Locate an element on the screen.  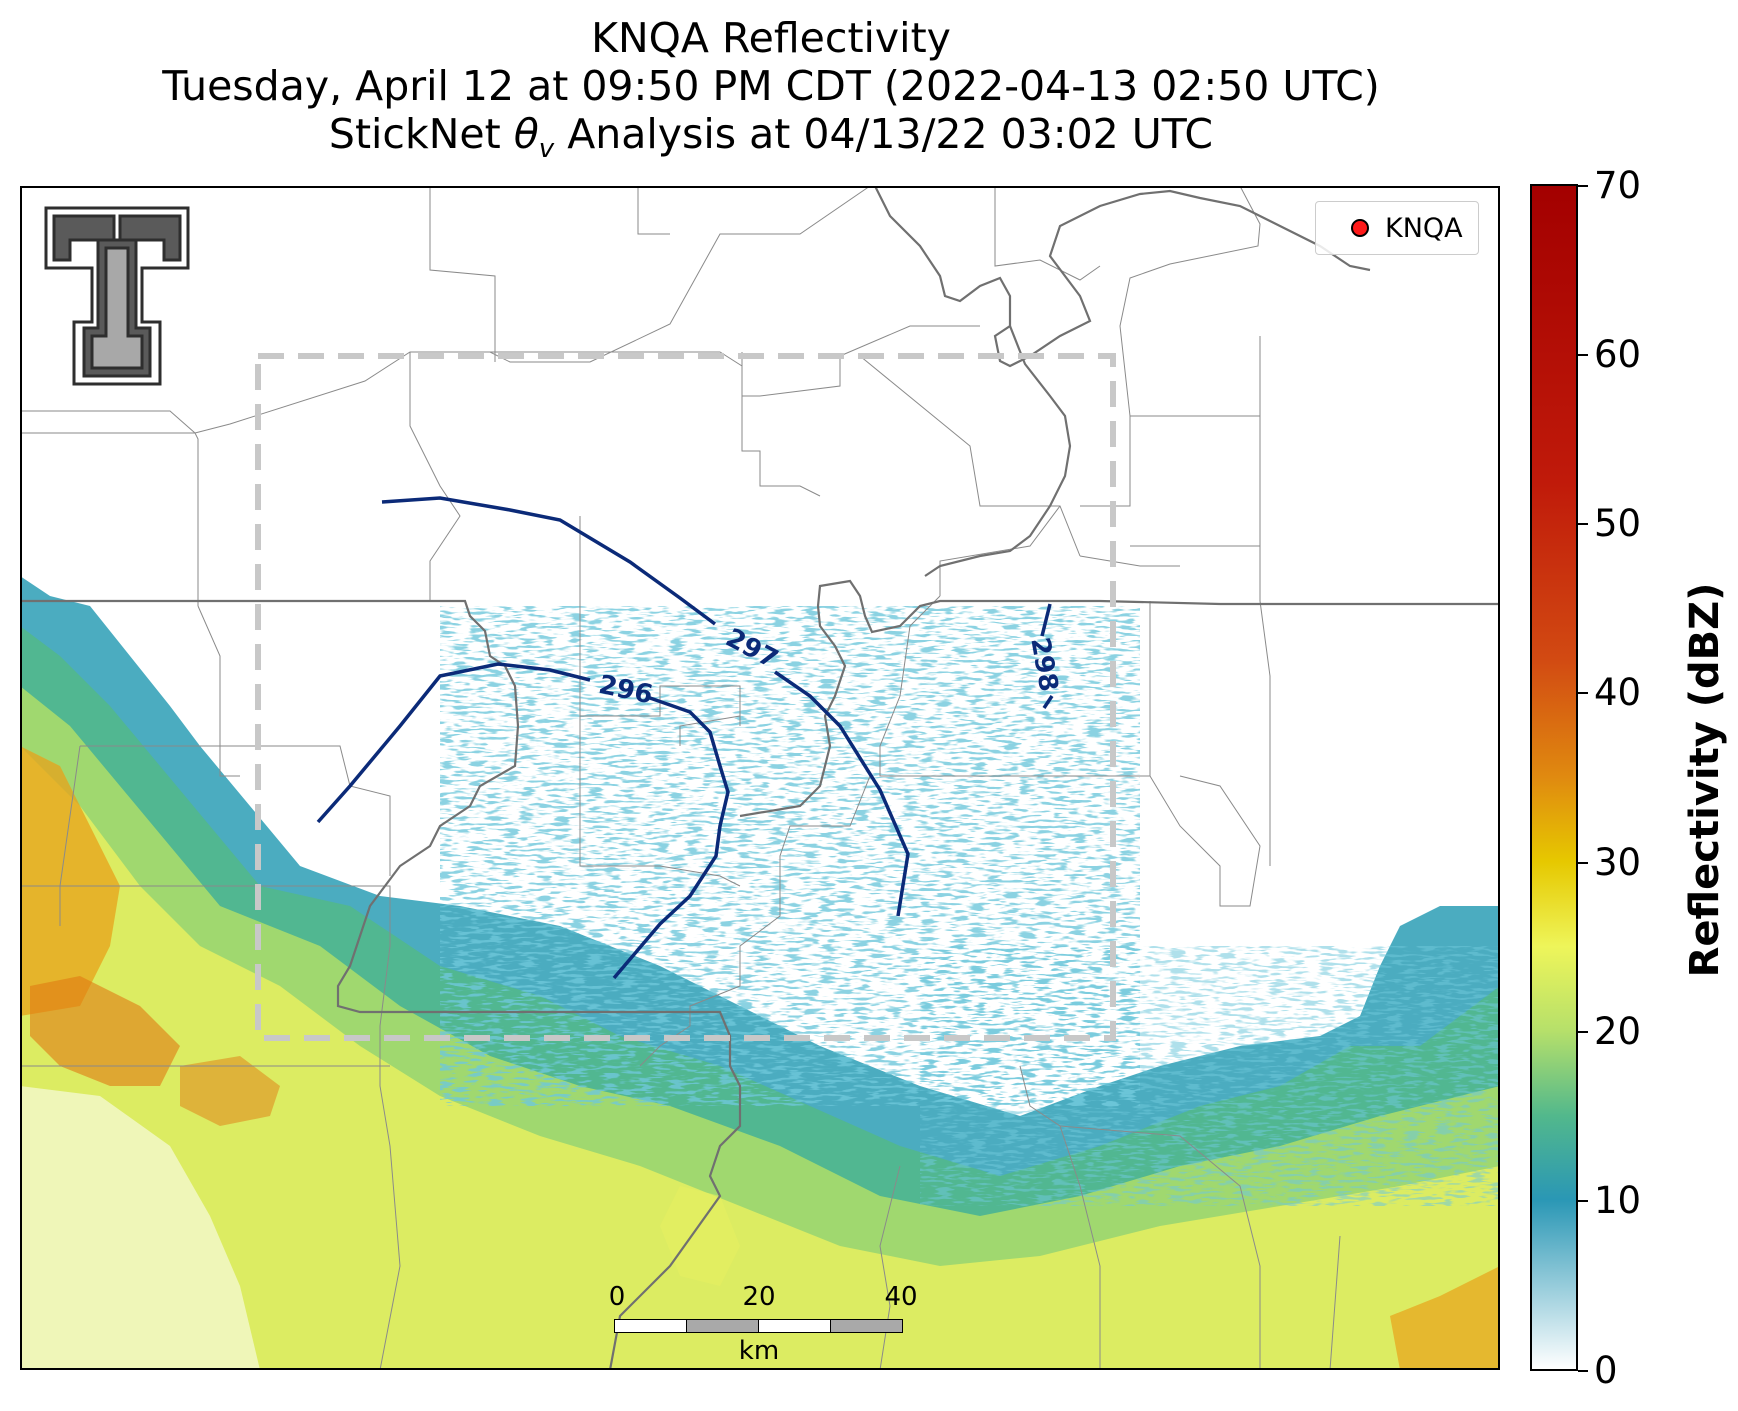
scale-tick-0: 0 is located at coordinates (617, 1297).